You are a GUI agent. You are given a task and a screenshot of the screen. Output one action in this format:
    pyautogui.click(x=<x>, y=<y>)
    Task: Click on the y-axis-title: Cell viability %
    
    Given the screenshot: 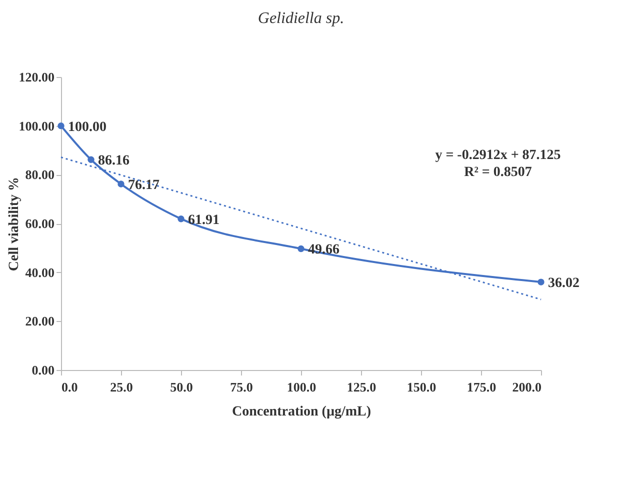 What is the action you would take?
    pyautogui.click(x=14, y=224)
    